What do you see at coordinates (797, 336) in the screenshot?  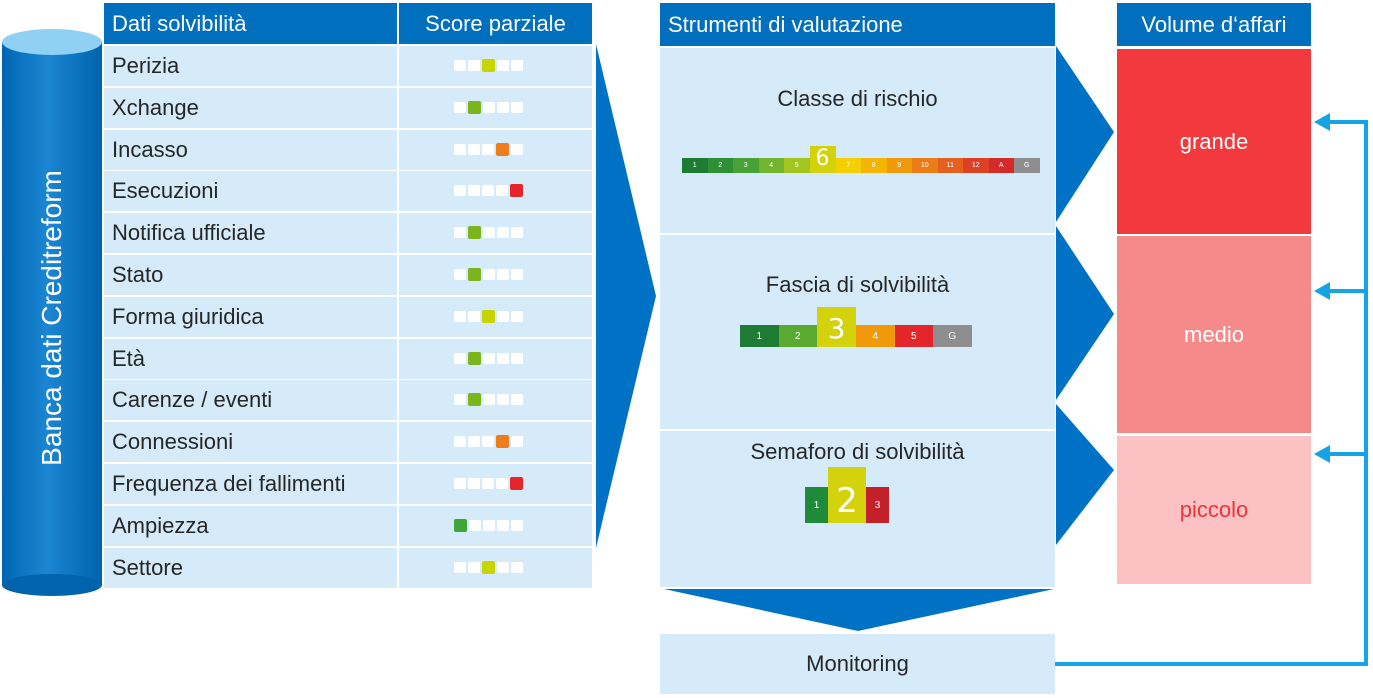 I see `solvency-band-segment: 2` at bounding box center [797, 336].